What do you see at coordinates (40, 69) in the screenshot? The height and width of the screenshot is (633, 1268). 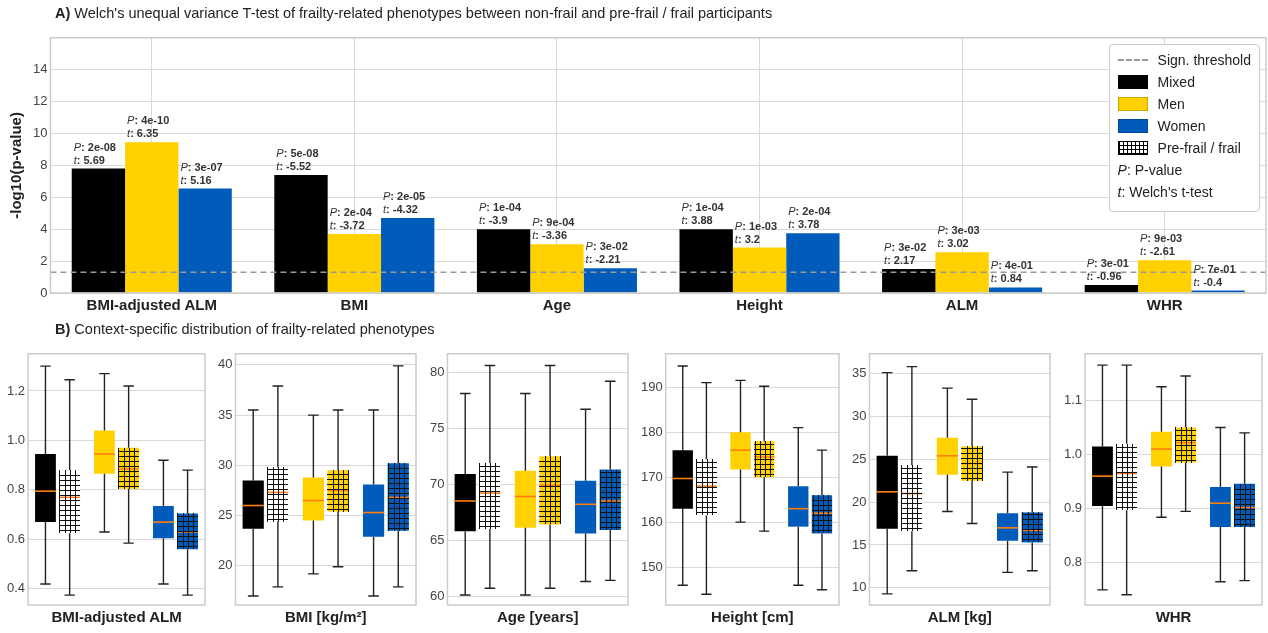 I see `y-tick-label: 14` at bounding box center [40, 69].